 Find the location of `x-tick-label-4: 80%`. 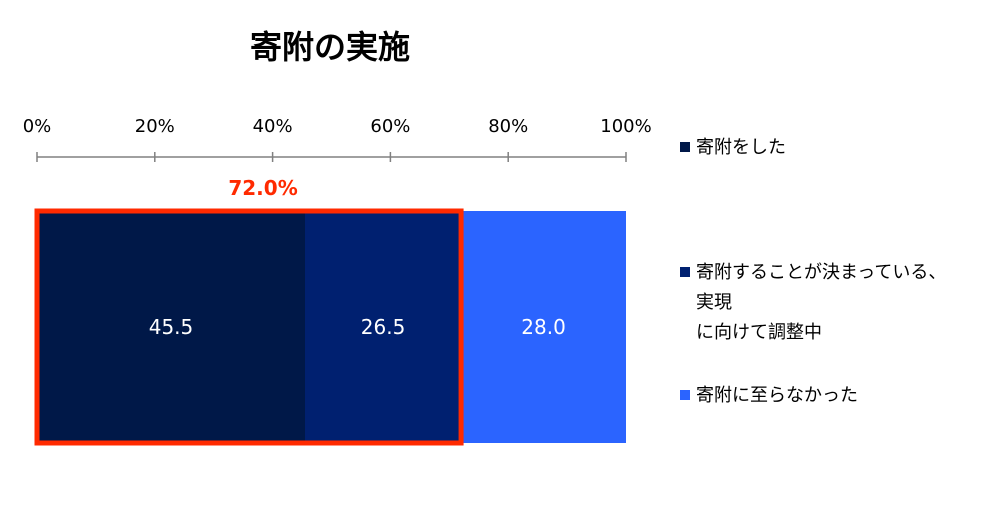

x-tick-label-4: 80% is located at coordinates (508, 126).